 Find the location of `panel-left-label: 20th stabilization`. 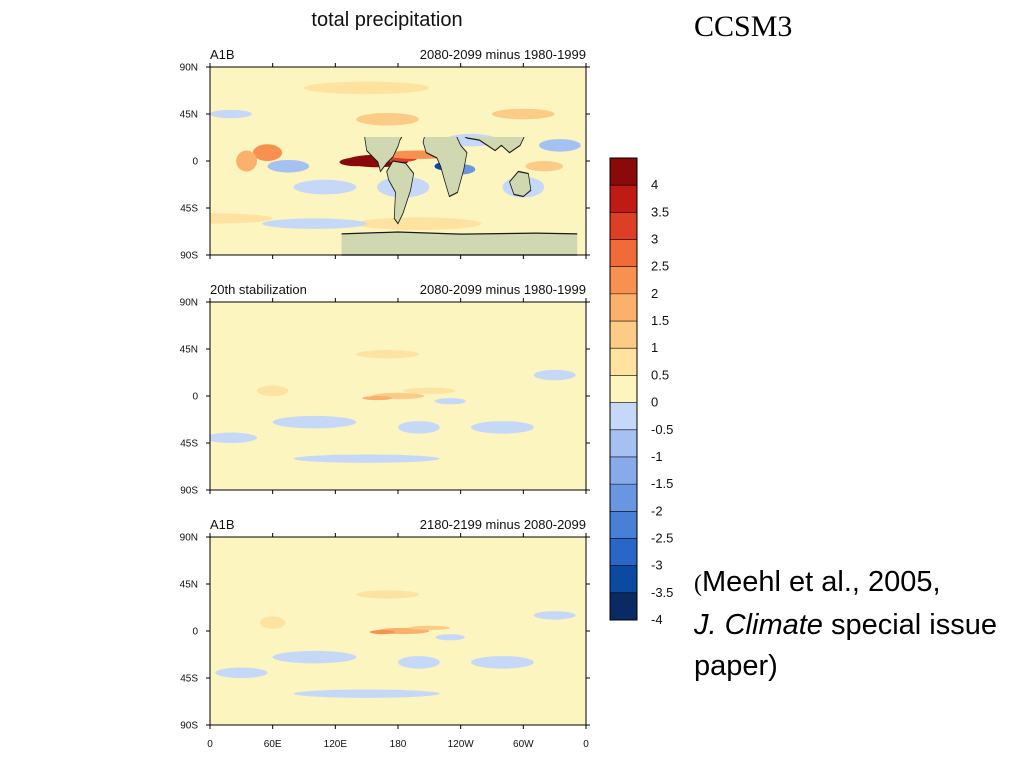

panel-left-label: 20th stabilization is located at coordinates (258, 289).